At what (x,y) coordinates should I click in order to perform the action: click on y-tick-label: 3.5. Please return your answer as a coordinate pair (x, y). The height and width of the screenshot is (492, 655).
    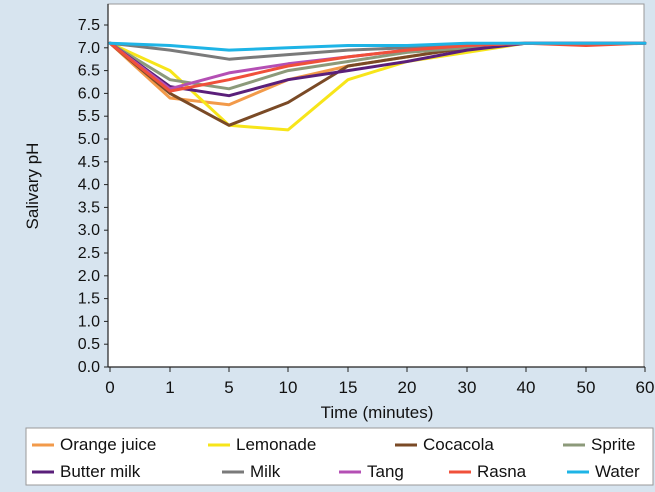
    Looking at the image, I should click on (89, 207).